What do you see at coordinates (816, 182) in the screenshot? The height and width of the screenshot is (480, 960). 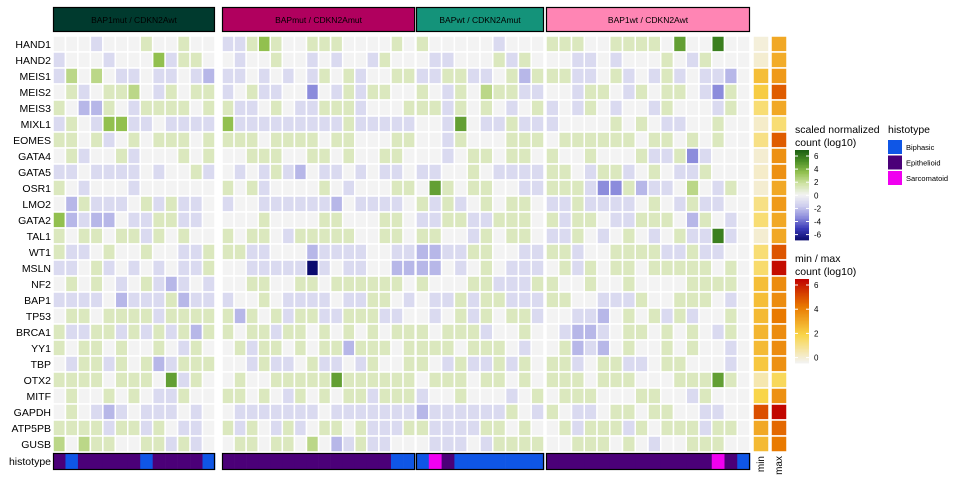 I see `legend-scaled-tick: 2` at bounding box center [816, 182].